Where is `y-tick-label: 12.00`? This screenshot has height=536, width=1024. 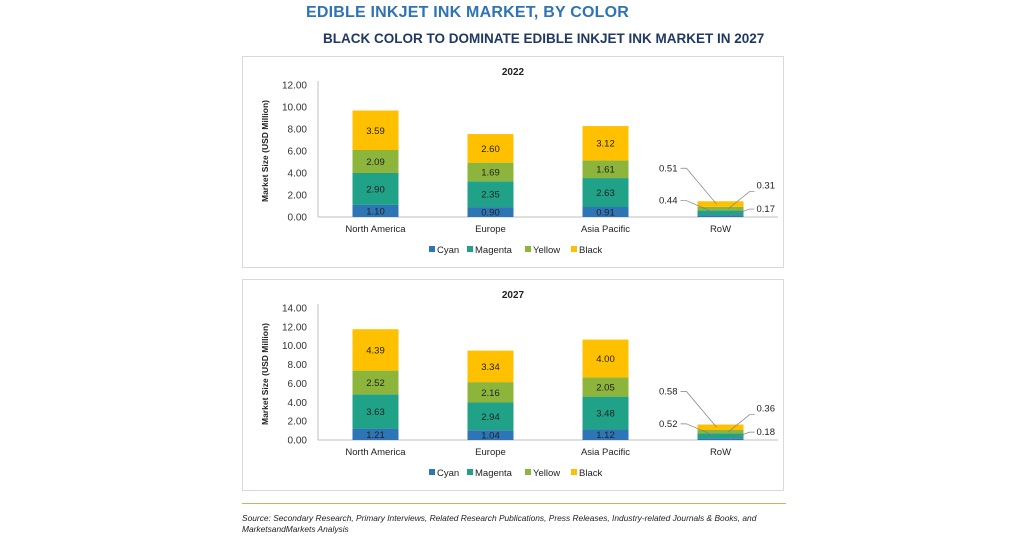 y-tick-label: 12.00 is located at coordinates (294, 327).